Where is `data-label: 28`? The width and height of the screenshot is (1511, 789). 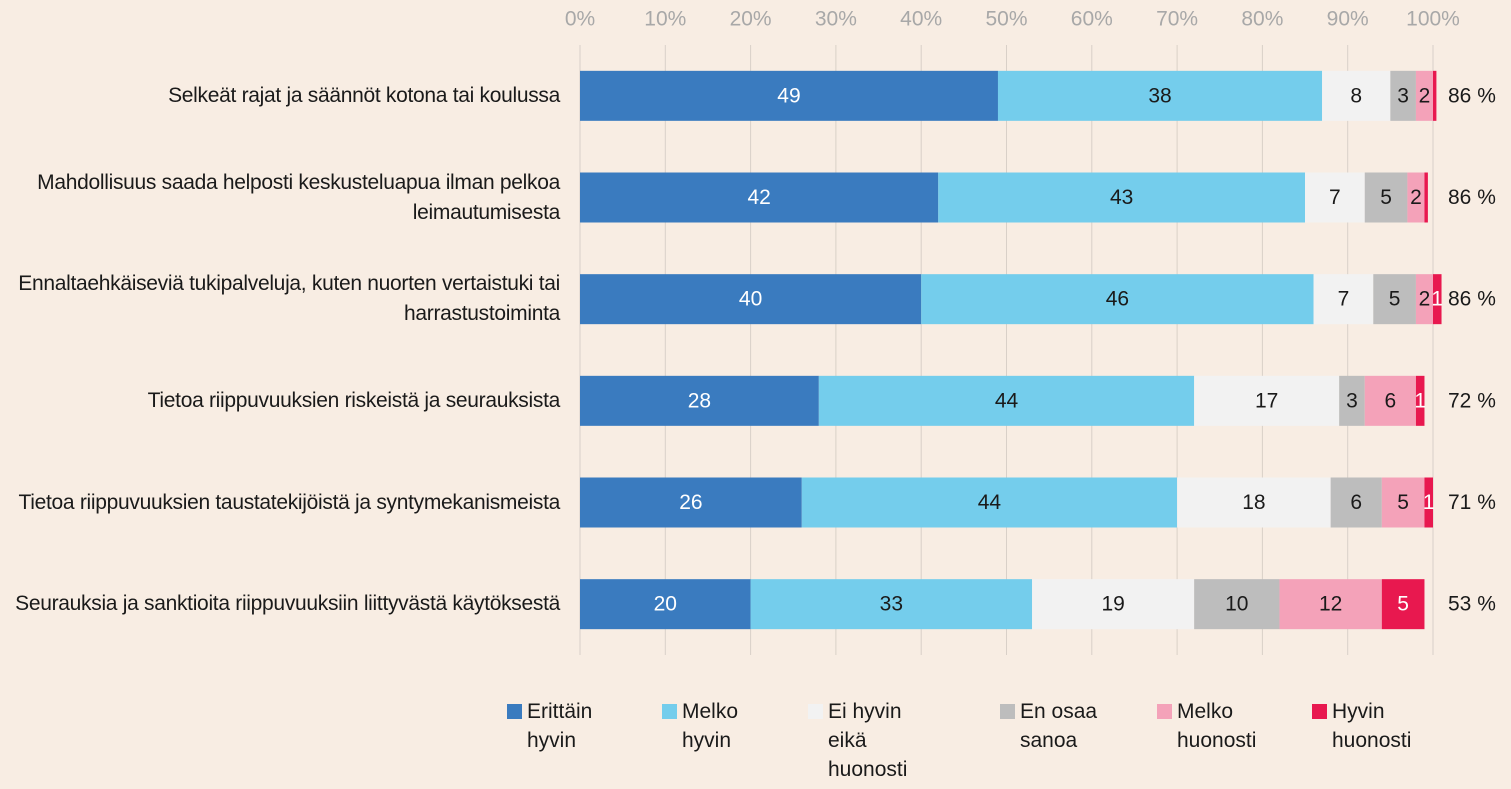
data-label: 28 is located at coordinates (699, 400).